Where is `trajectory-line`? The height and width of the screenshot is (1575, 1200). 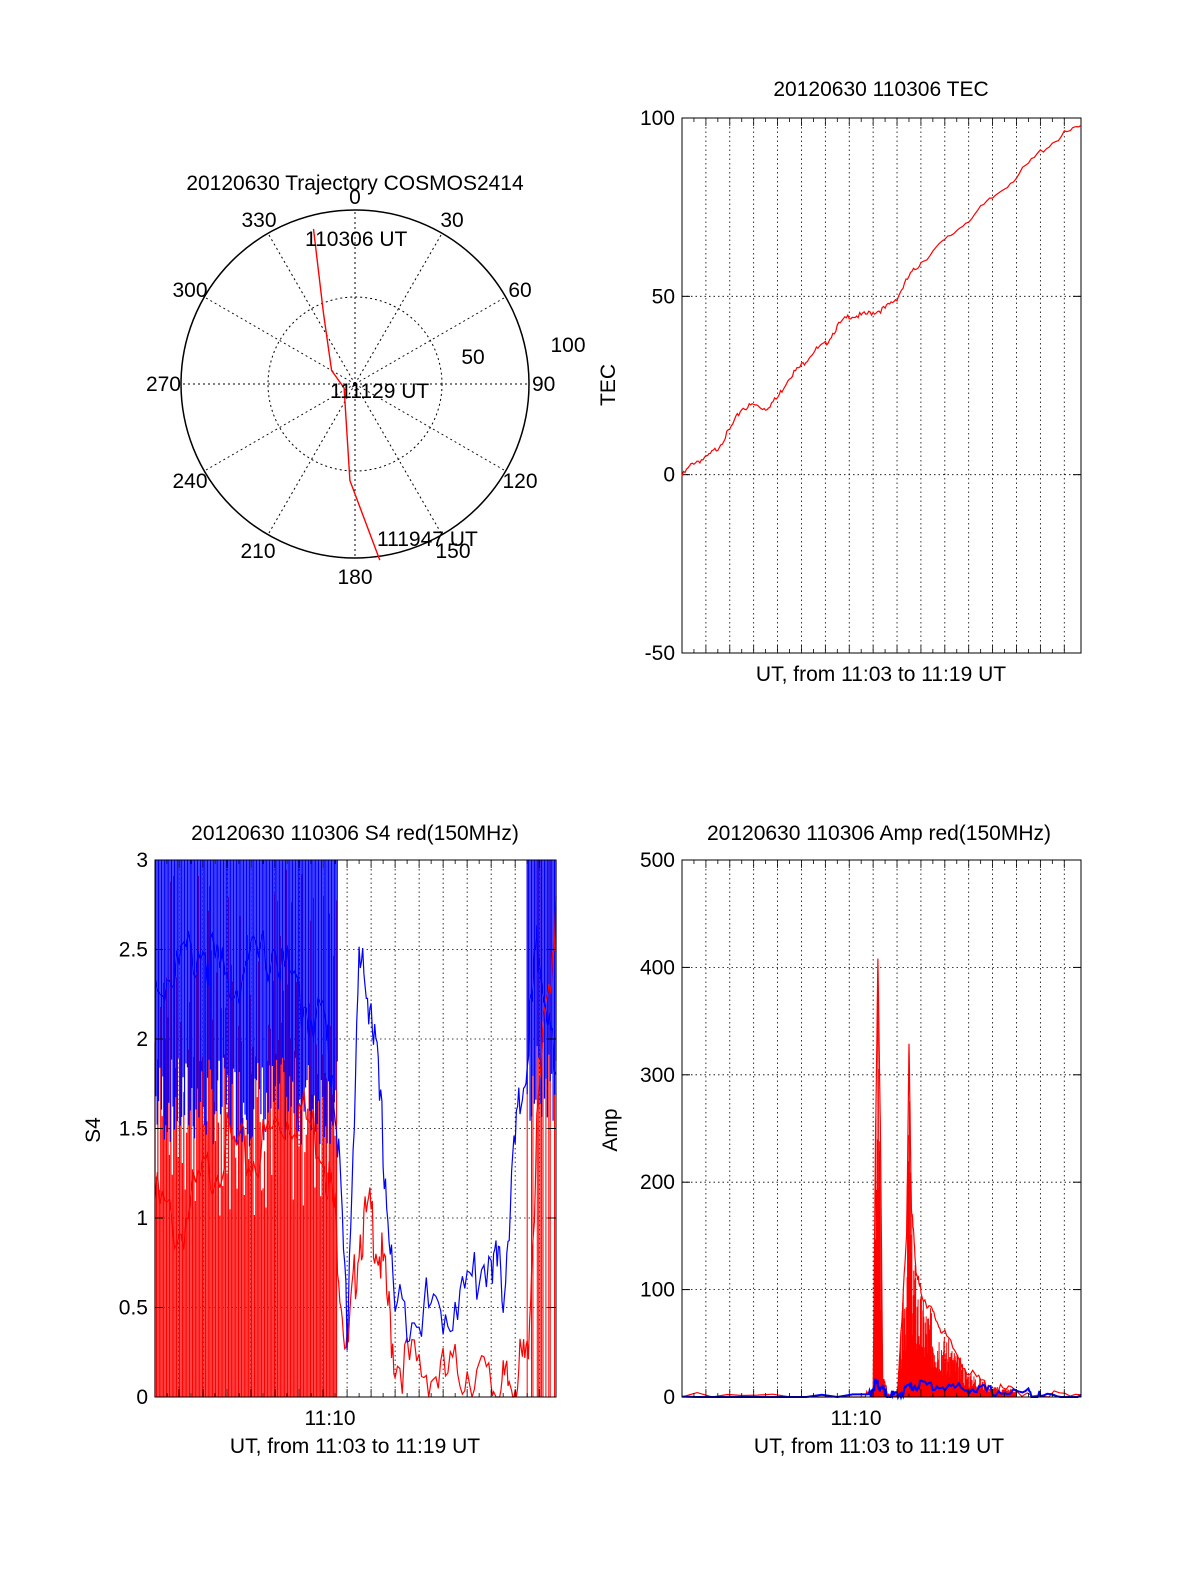 trajectory-line is located at coordinates (346, 394).